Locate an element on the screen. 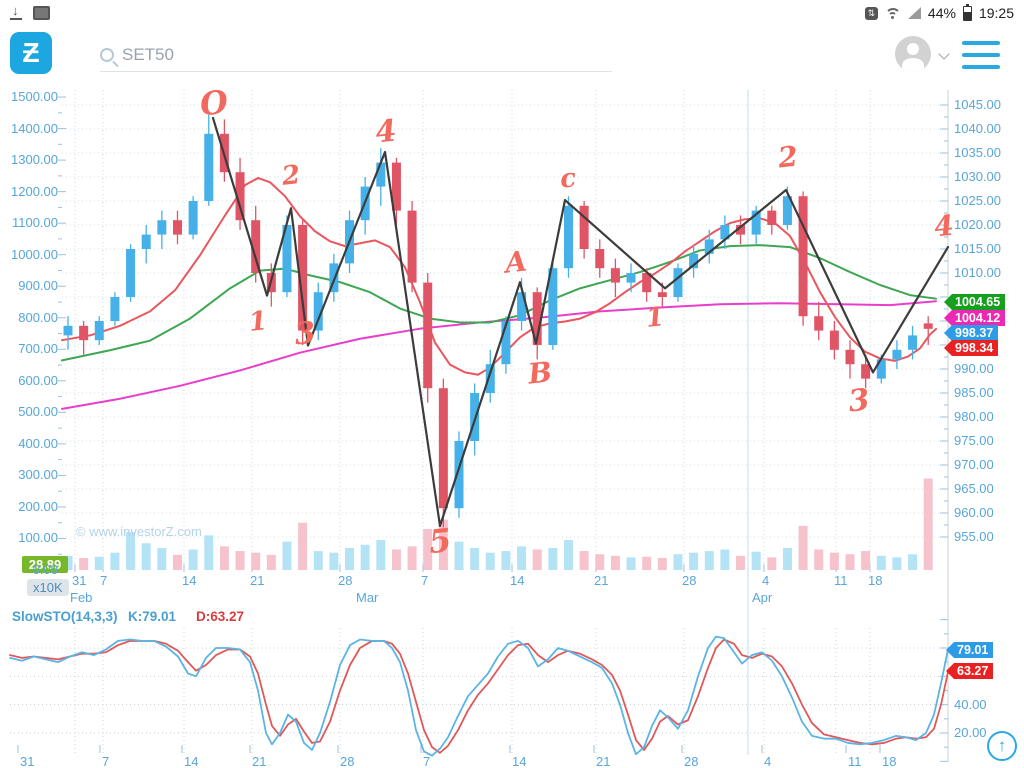 Image resolution: width=1024 pixels, height=768 pixels. chevron-down-icon is located at coordinates (944, 54).